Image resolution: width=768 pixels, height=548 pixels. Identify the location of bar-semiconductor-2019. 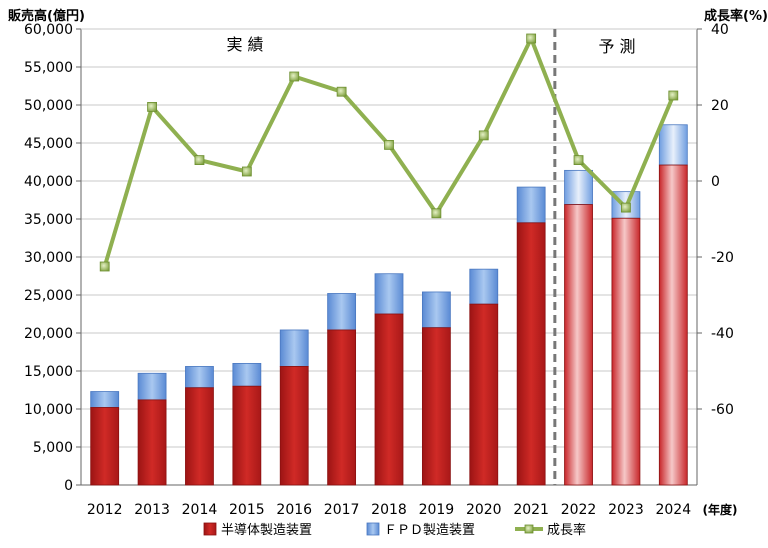
(436, 406).